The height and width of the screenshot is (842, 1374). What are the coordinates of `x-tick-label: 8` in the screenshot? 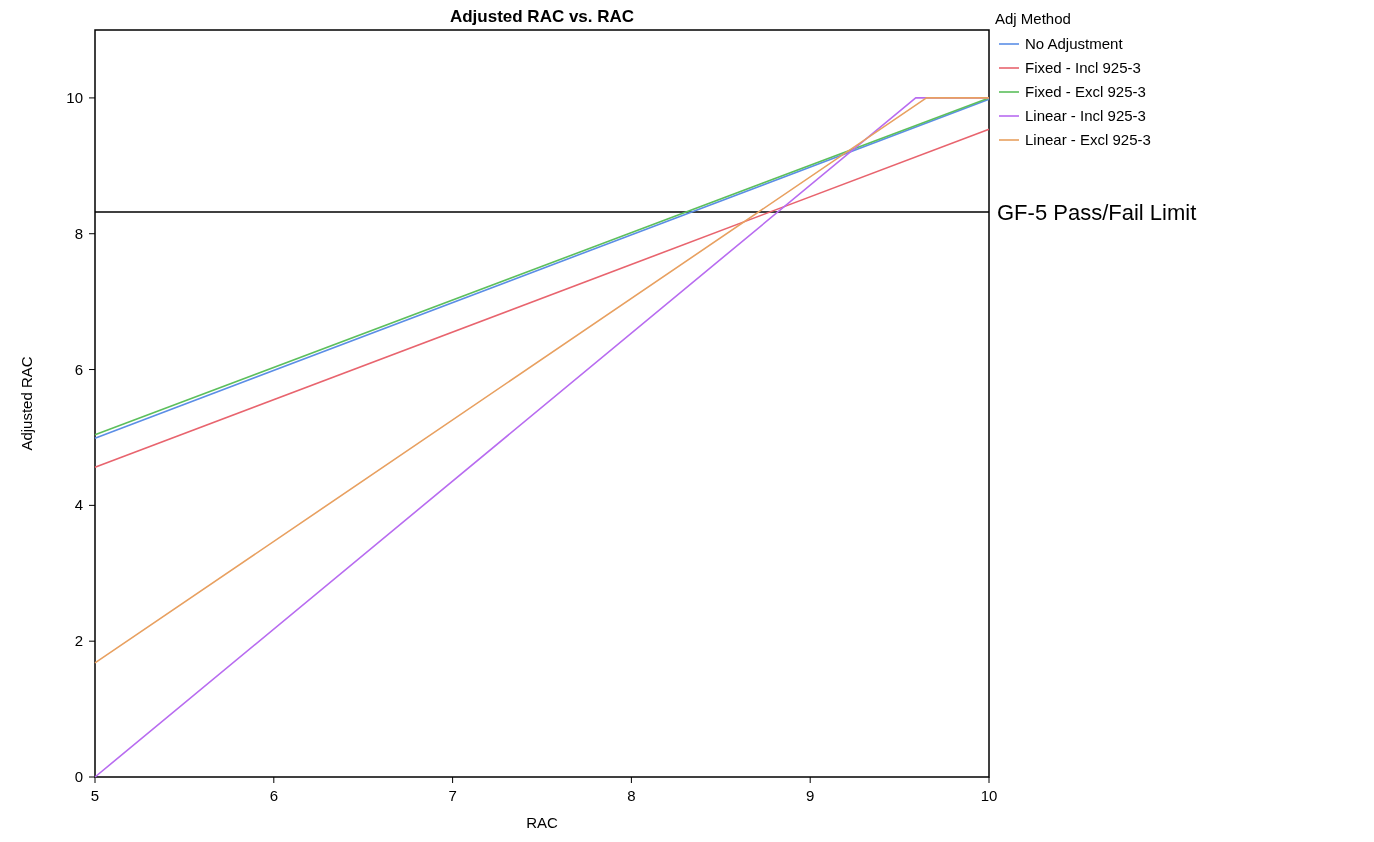 It's located at (631, 795).